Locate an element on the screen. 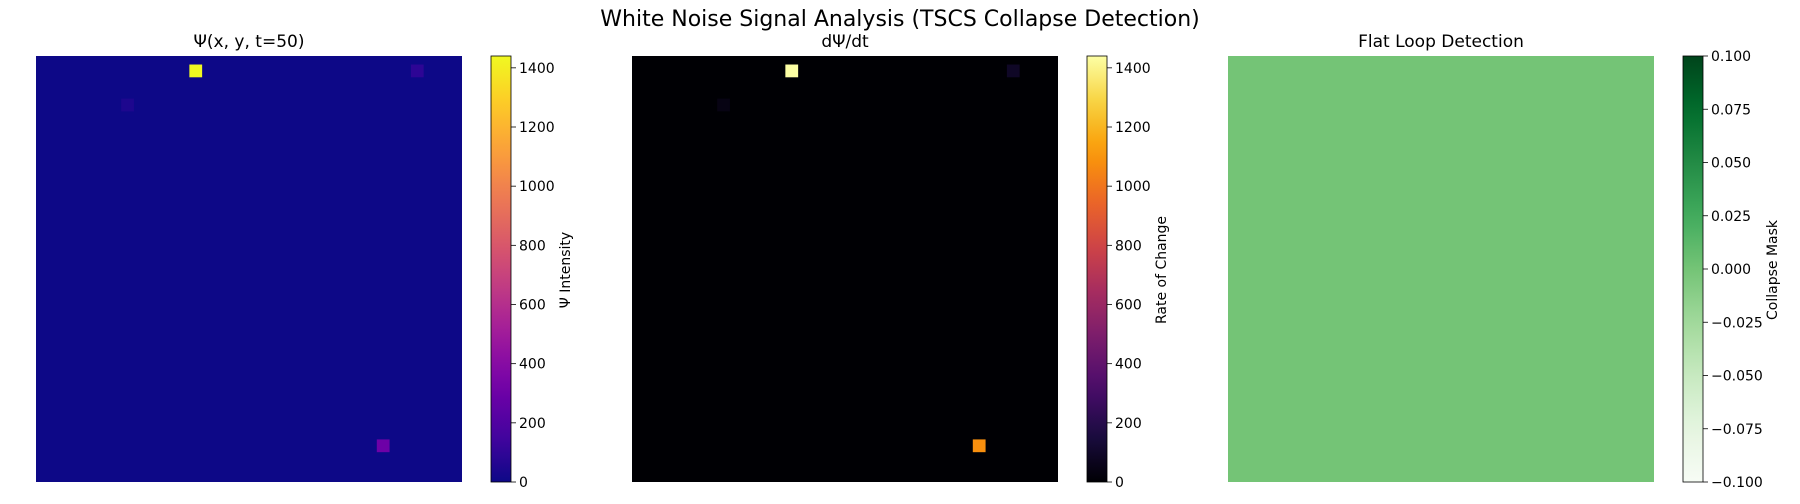  colorbar-tick-label: 0.075 is located at coordinates (1731, 110).